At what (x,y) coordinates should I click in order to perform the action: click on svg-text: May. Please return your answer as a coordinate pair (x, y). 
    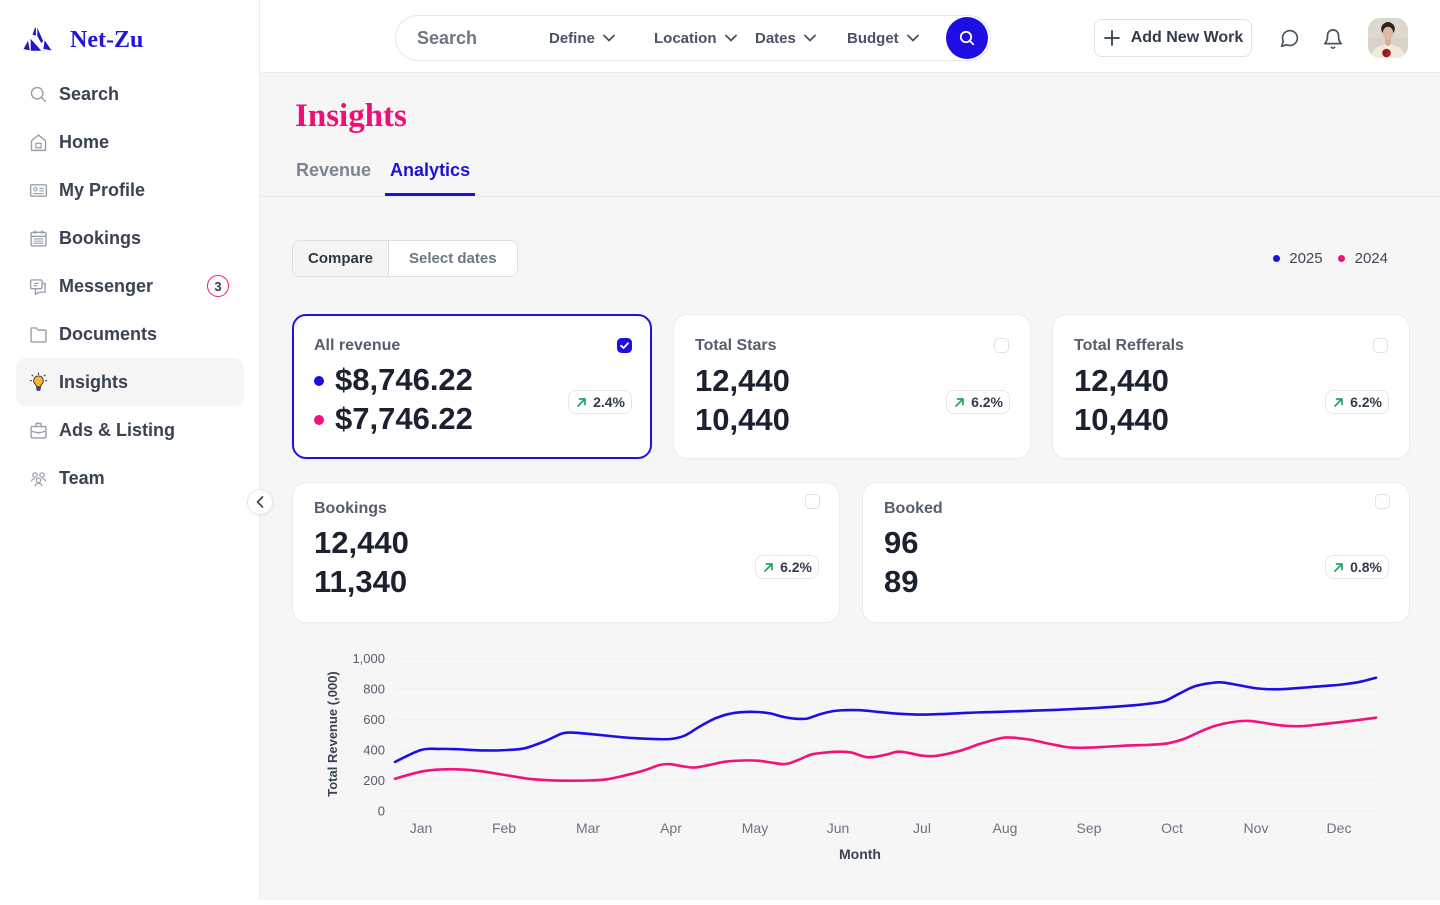
    Looking at the image, I should click on (755, 828).